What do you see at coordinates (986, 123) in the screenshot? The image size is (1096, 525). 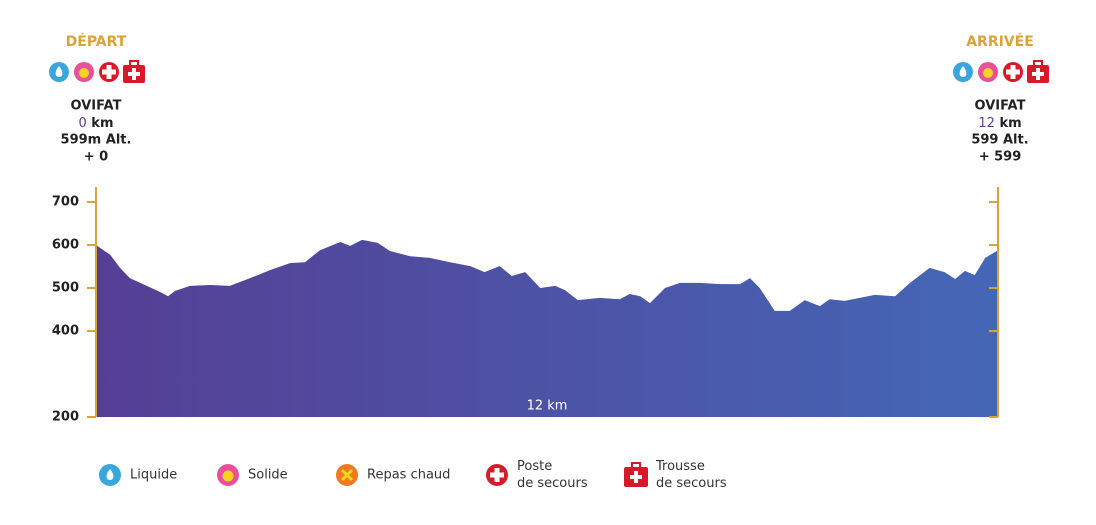 I see `distance: 12` at bounding box center [986, 123].